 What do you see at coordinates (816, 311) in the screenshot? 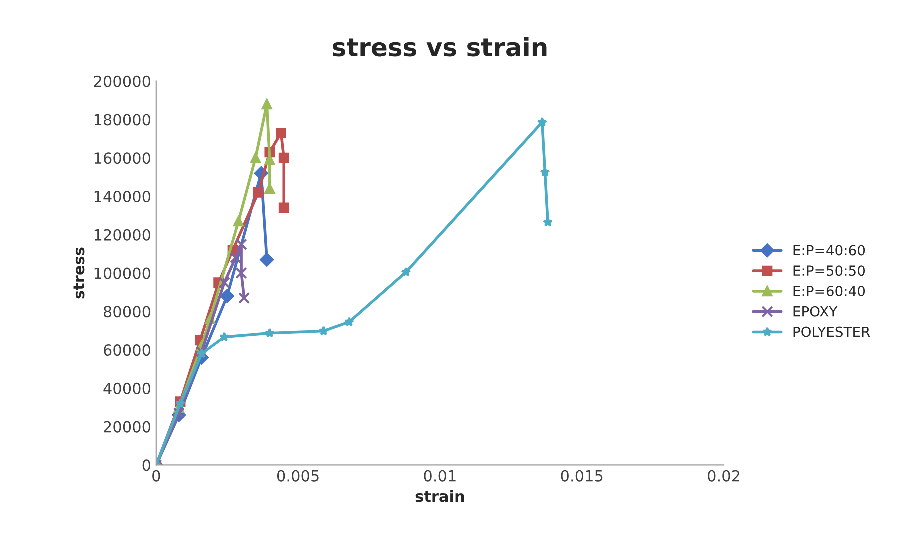
I see `legend-label: EPOXY` at bounding box center [816, 311].